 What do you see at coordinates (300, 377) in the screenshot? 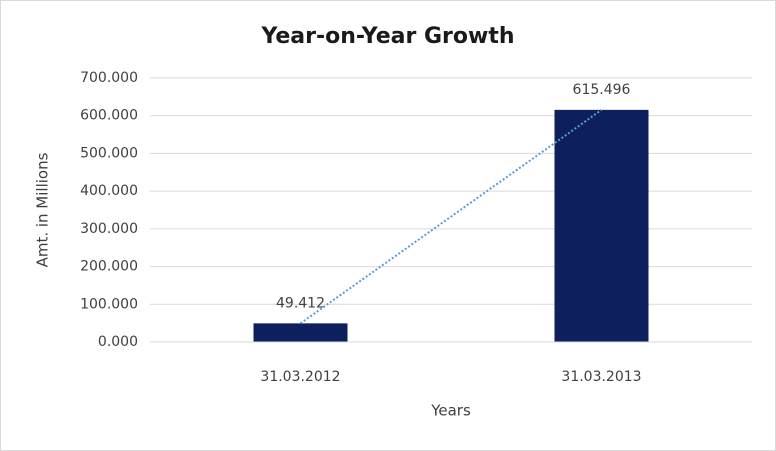
I see `x-tick-label: 31.03.2012` at bounding box center [300, 377].